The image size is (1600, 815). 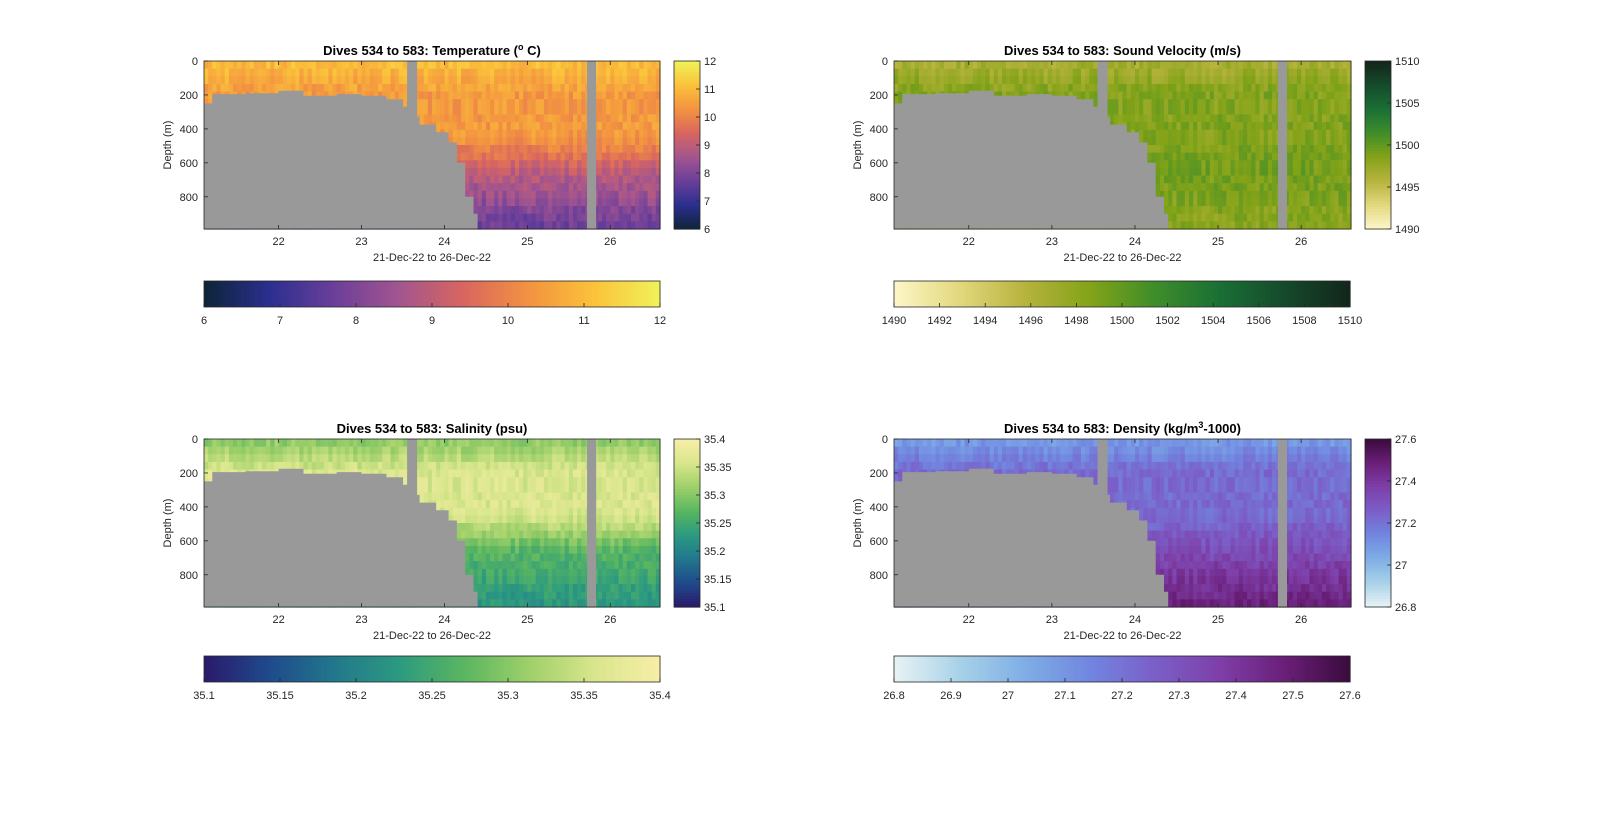 What do you see at coordinates (433, 303) in the screenshot?
I see `horizontal-colorbar: 6 7 8 9 10 11 12` at bounding box center [433, 303].